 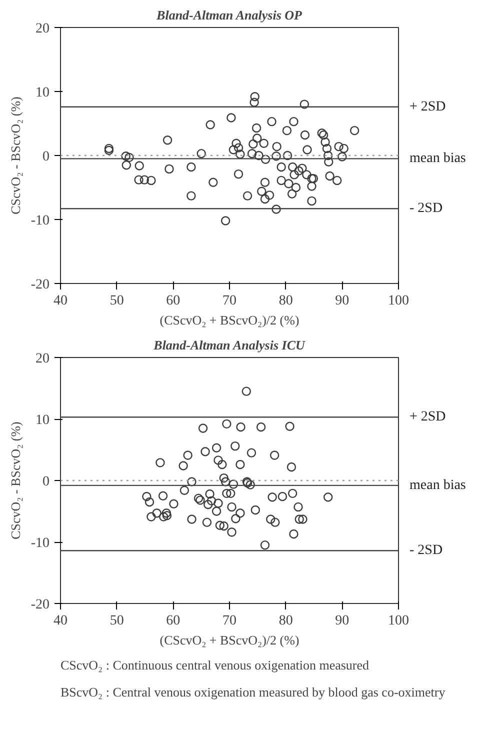 What do you see at coordinates (229, 345) in the screenshot?
I see `chart-title: Bland-Altman Analysis ICU` at bounding box center [229, 345].